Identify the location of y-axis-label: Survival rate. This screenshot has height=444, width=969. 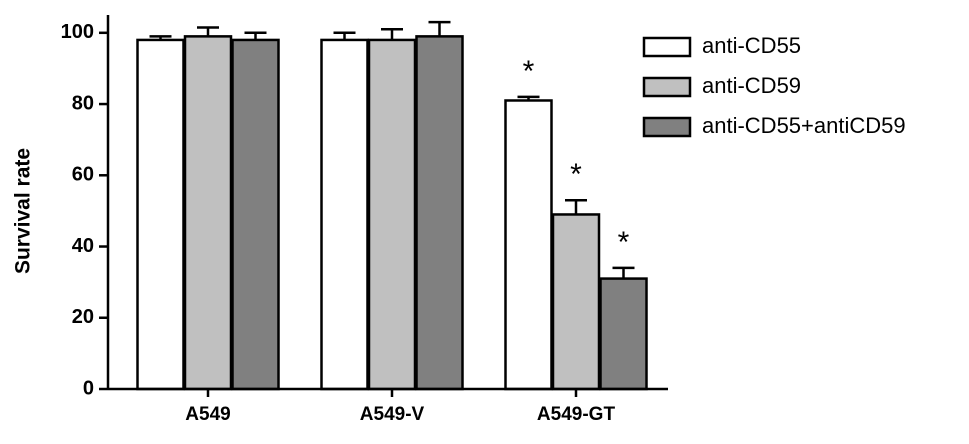
(23, 211).